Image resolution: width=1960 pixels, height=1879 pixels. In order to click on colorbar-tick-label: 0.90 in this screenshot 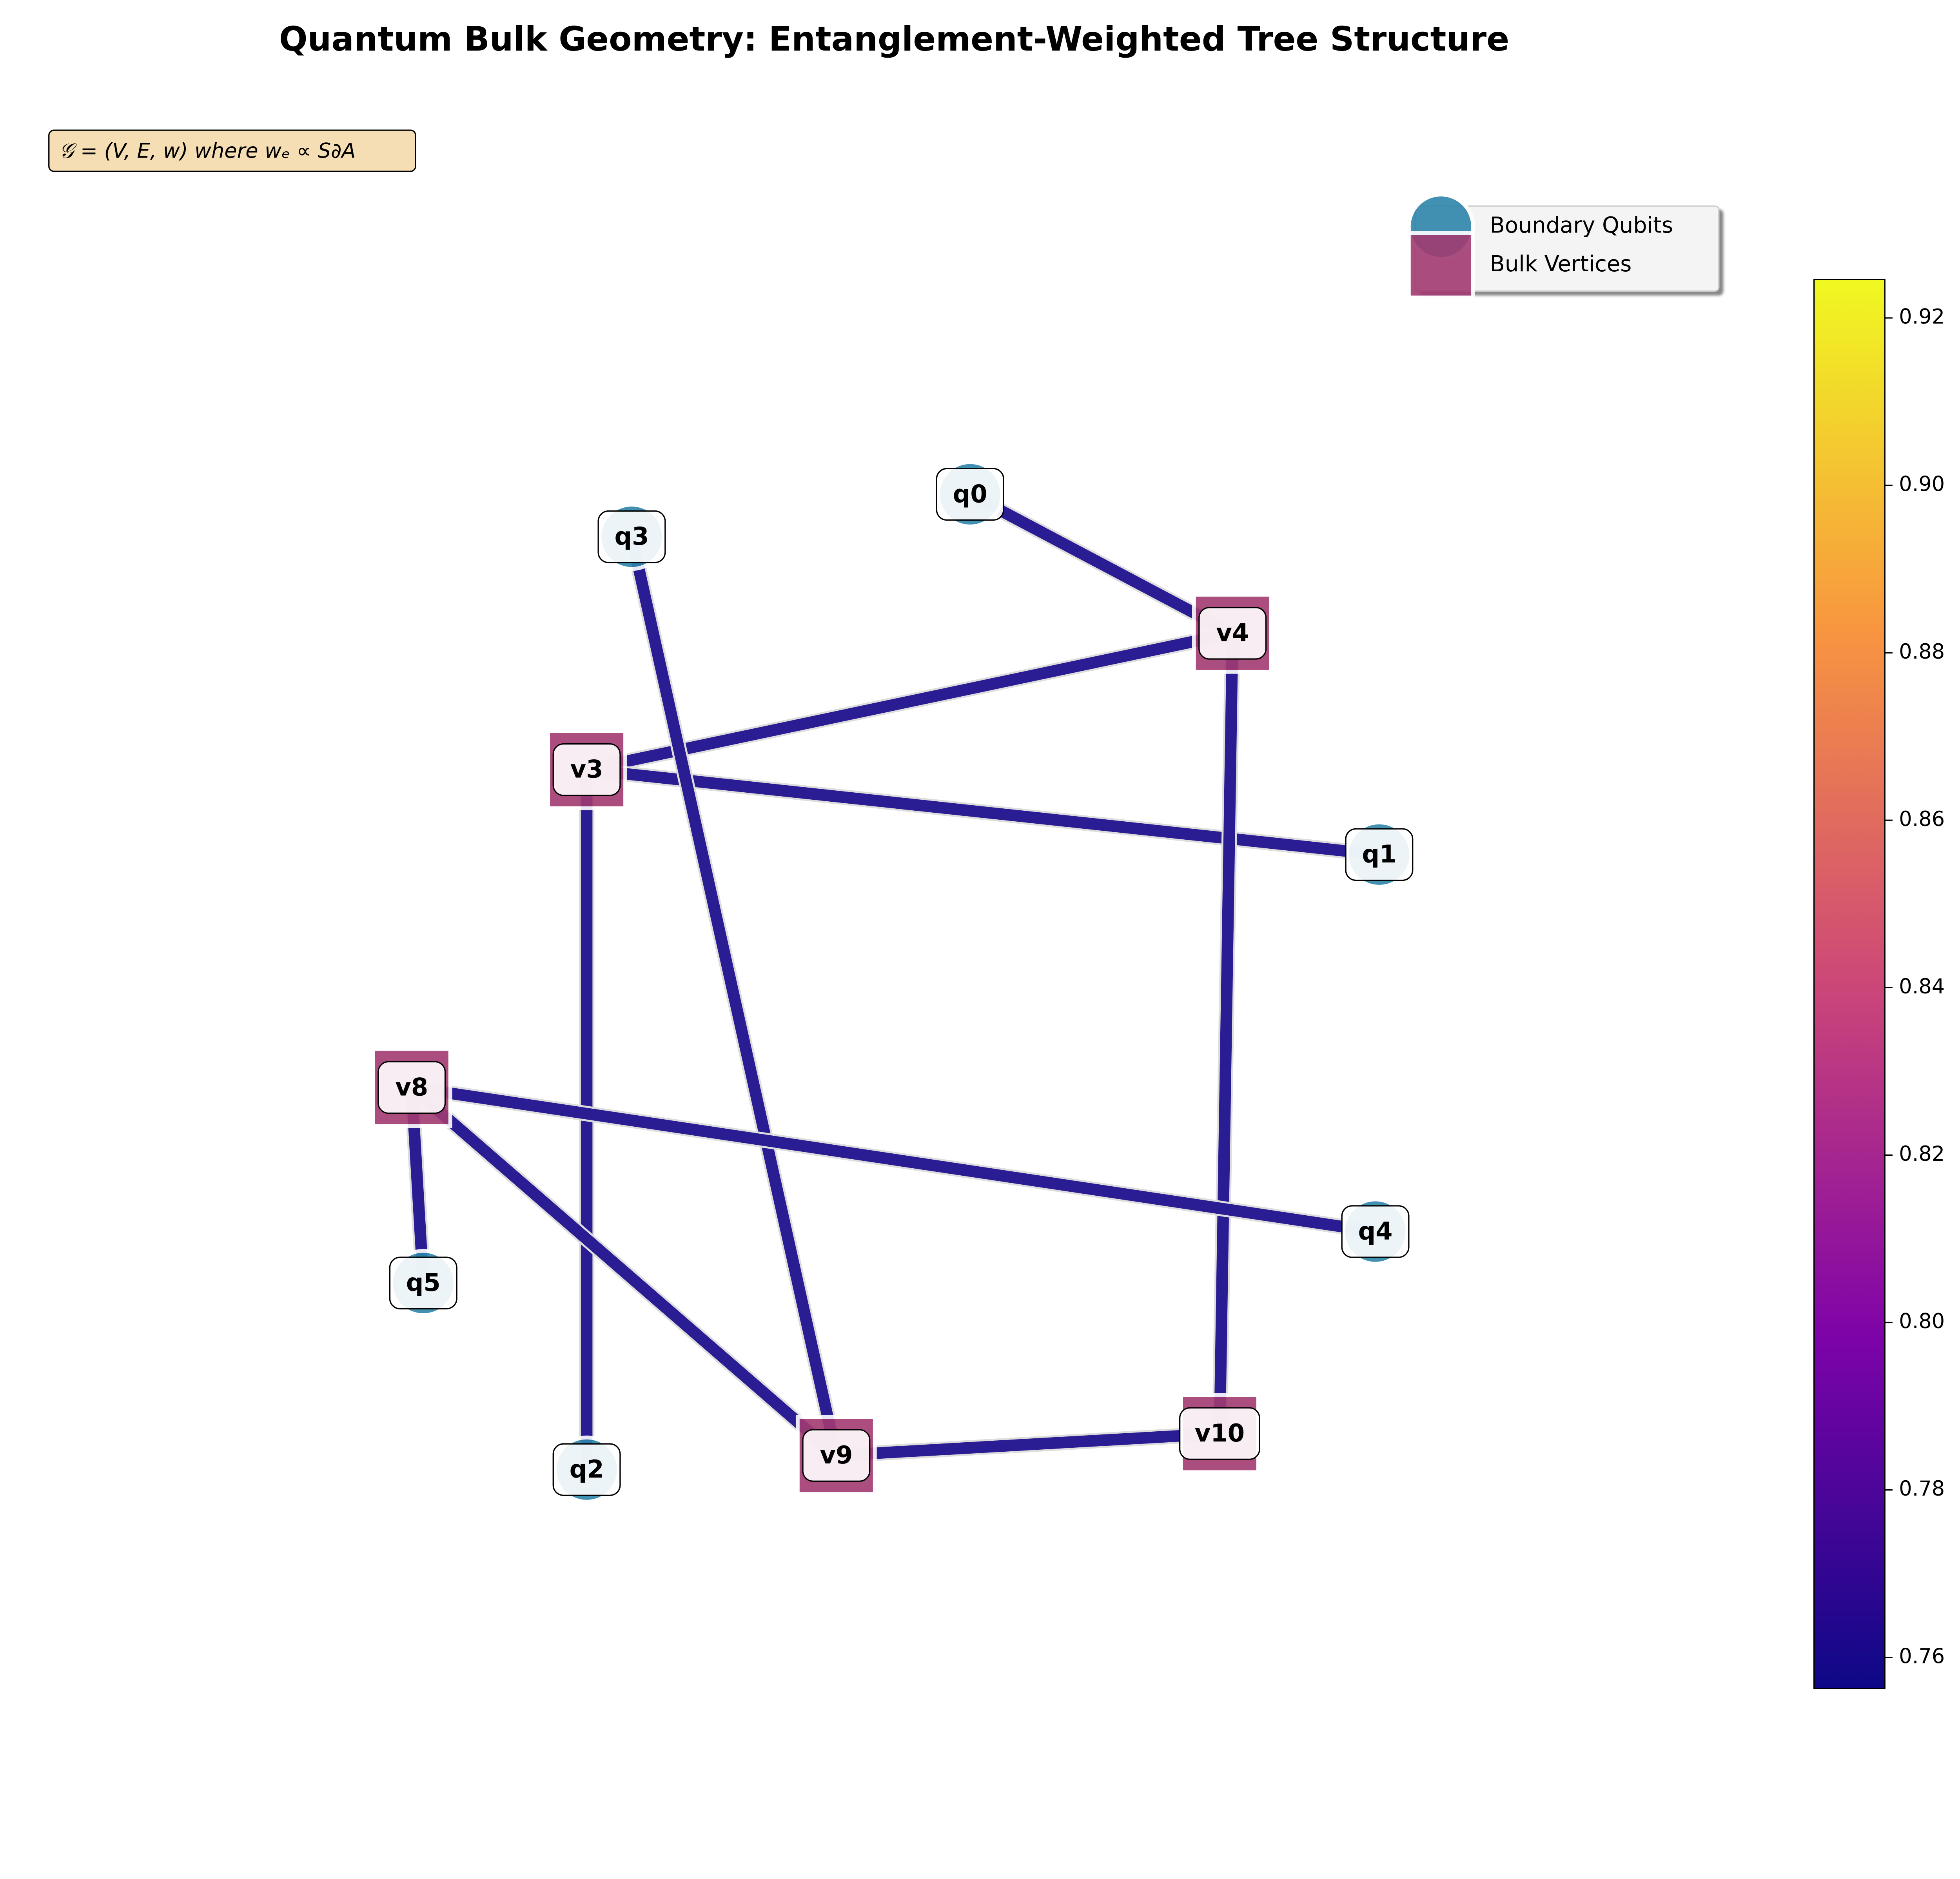, I will do `click(1922, 484)`.